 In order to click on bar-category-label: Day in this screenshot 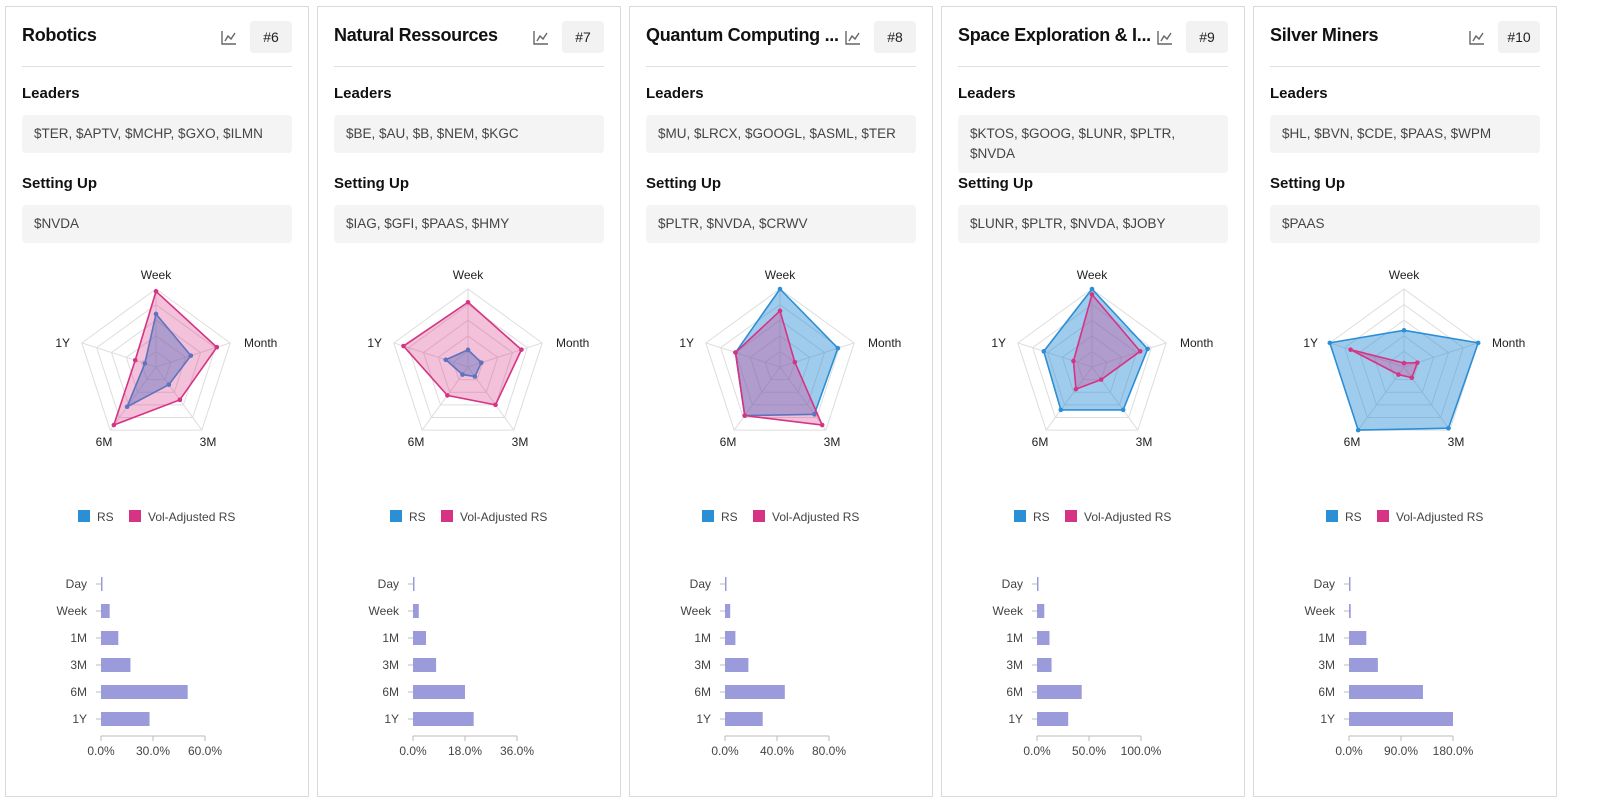, I will do `click(388, 584)`.